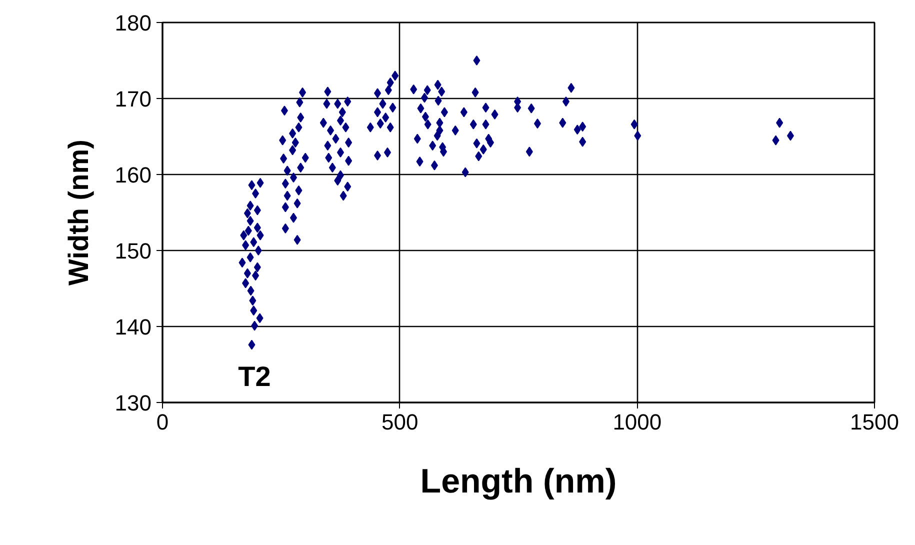  Describe the element at coordinates (133, 327) in the screenshot. I see `y-tick-label: 140` at that location.